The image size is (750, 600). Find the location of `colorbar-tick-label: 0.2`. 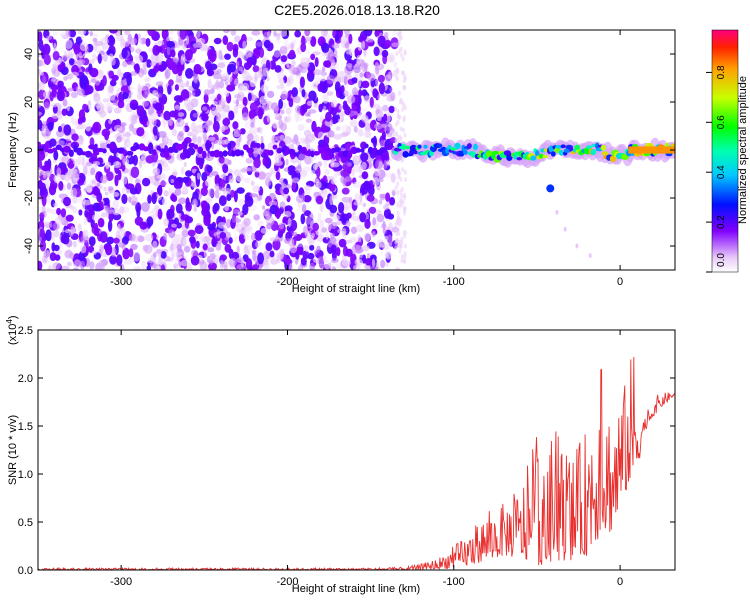

colorbar-tick-label: 0.2 is located at coordinates (721, 222).